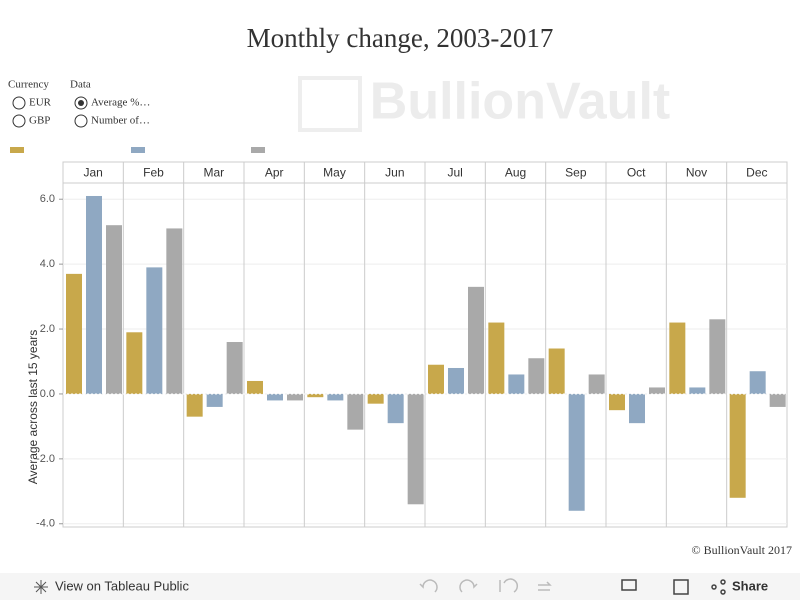 Image resolution: width=800 pixels, height=600 pixels. I want to click on watermark: BullionVault, so click(520, 102).